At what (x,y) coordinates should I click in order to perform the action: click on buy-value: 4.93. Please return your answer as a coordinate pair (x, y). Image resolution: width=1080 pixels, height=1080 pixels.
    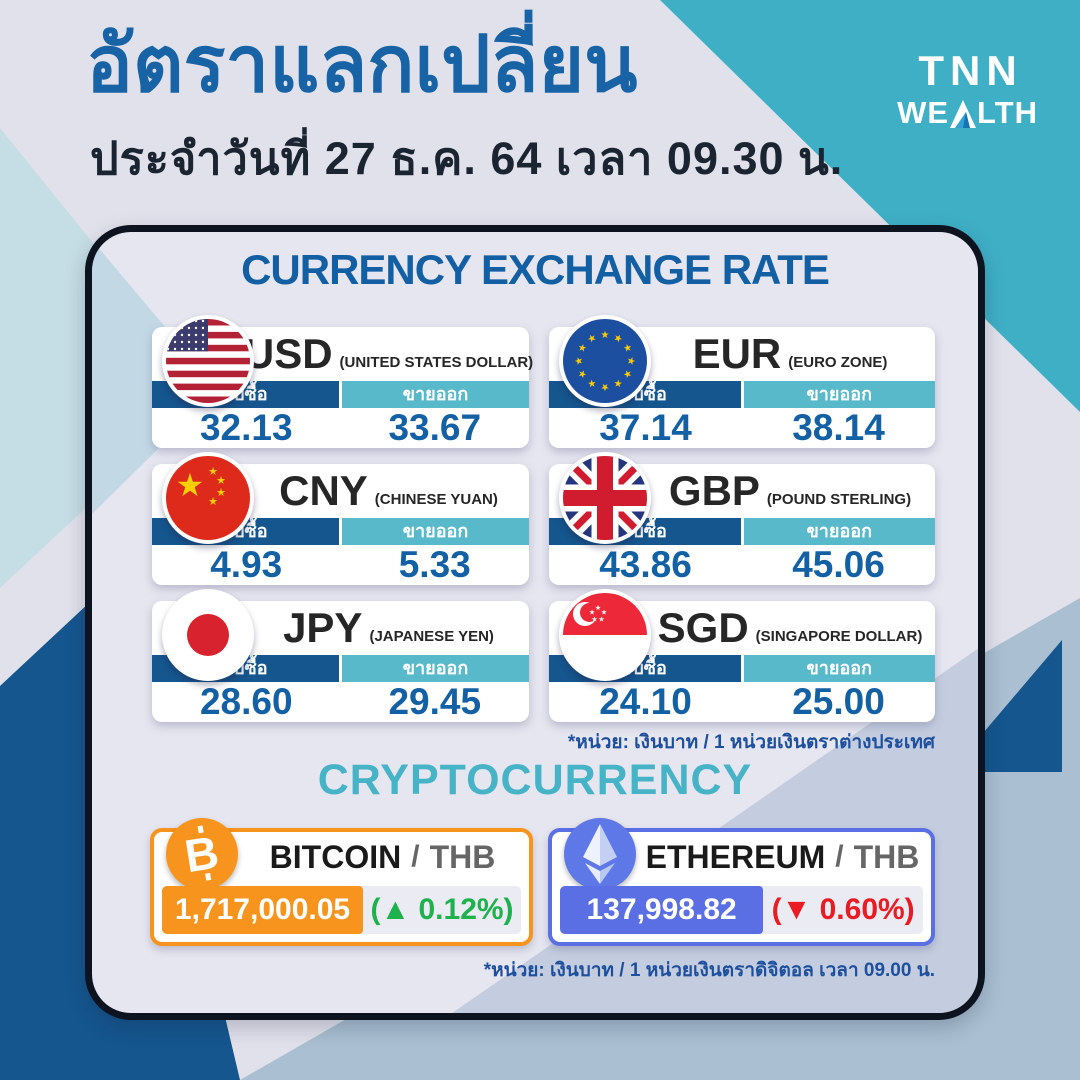
    Looking at the image, I should click on (246, 564).